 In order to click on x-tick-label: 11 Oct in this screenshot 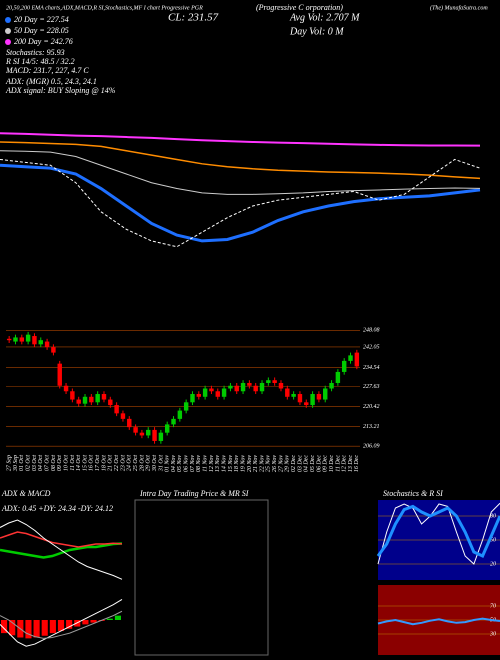, I will do `click(73, 463)`.